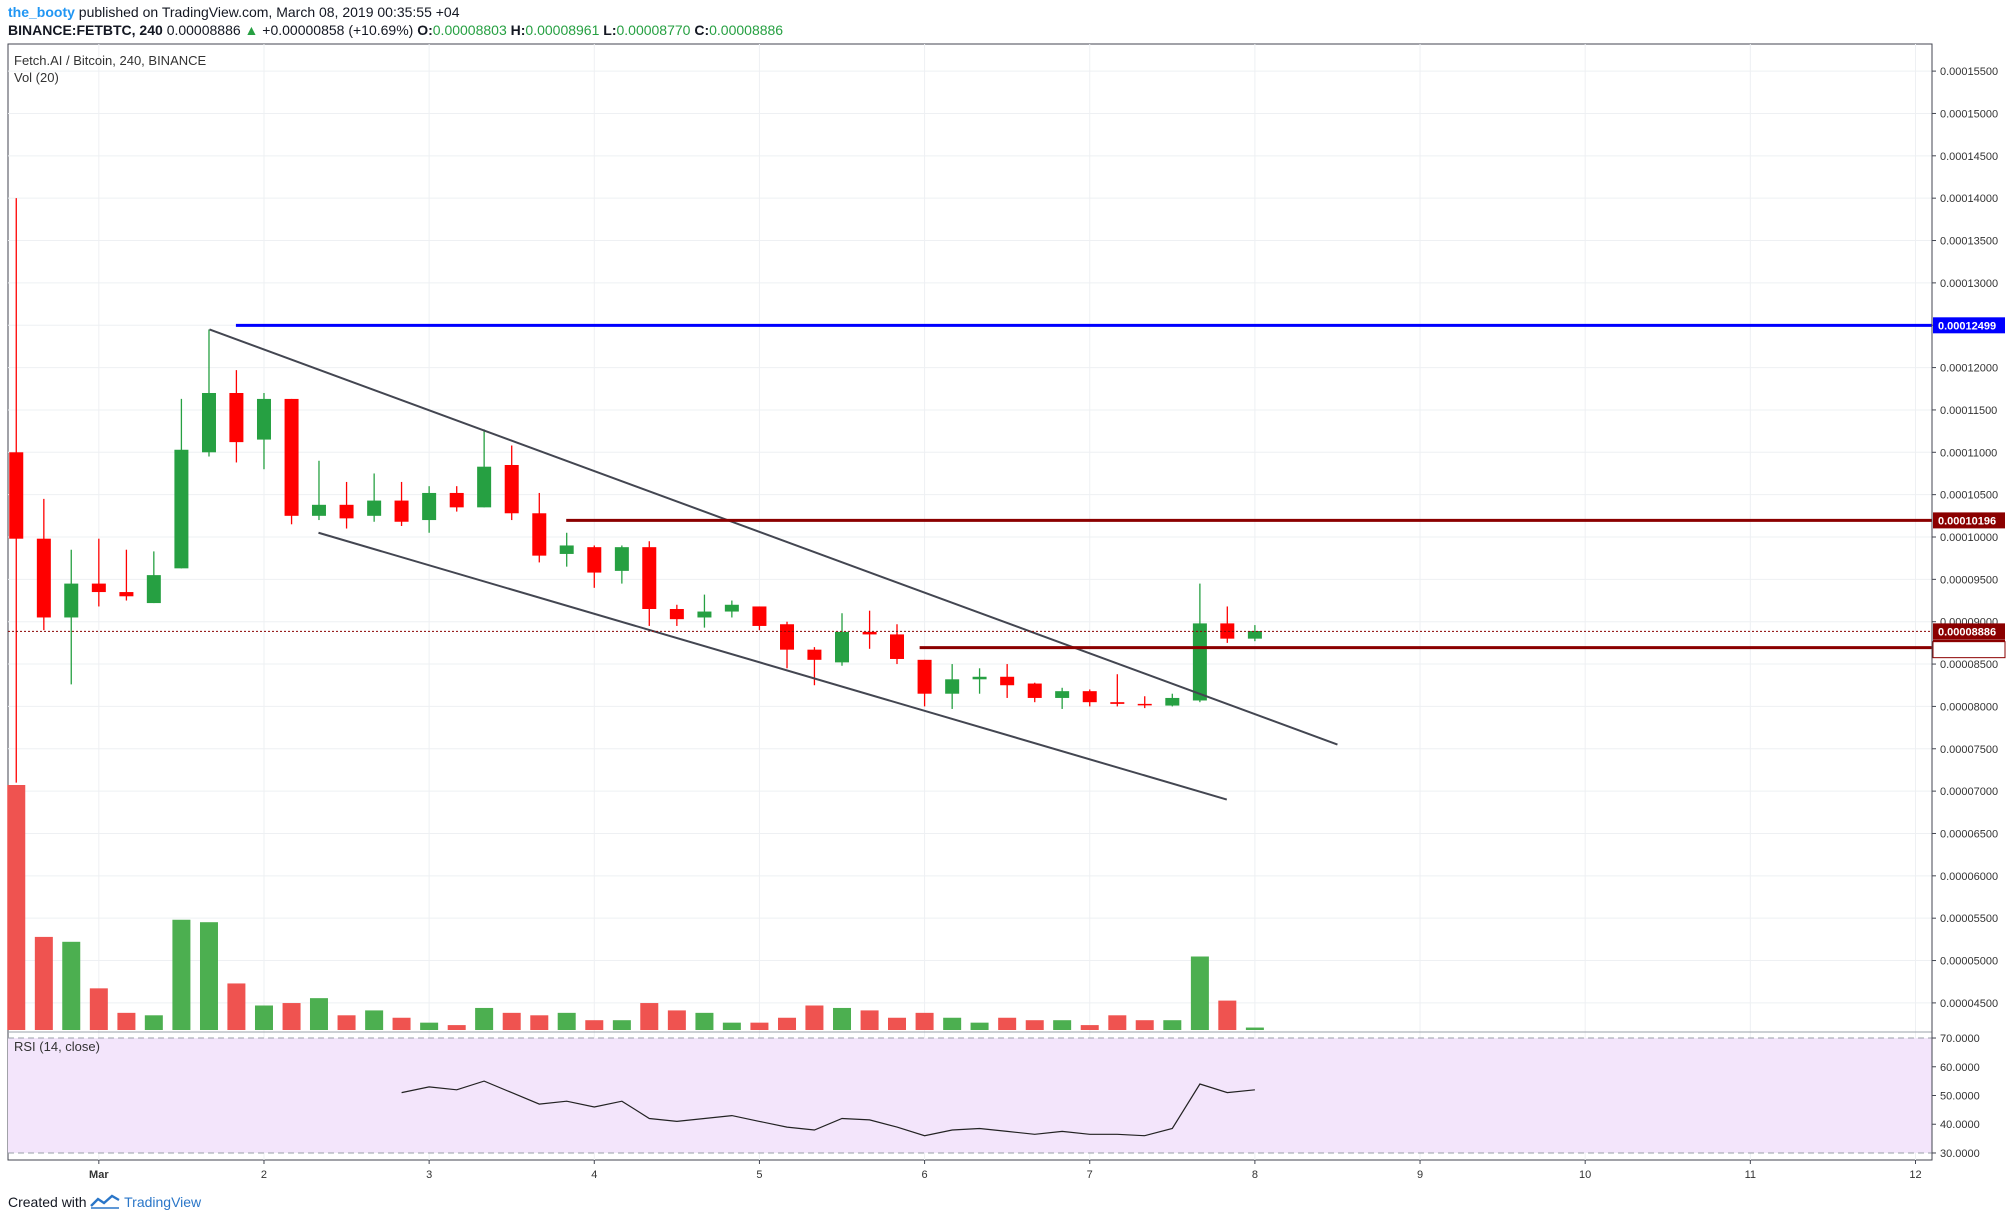  What do you see at coordinates (41, 12) in the screenshot?
I see `author-link: the_booty` at bounding box center [41, 12].